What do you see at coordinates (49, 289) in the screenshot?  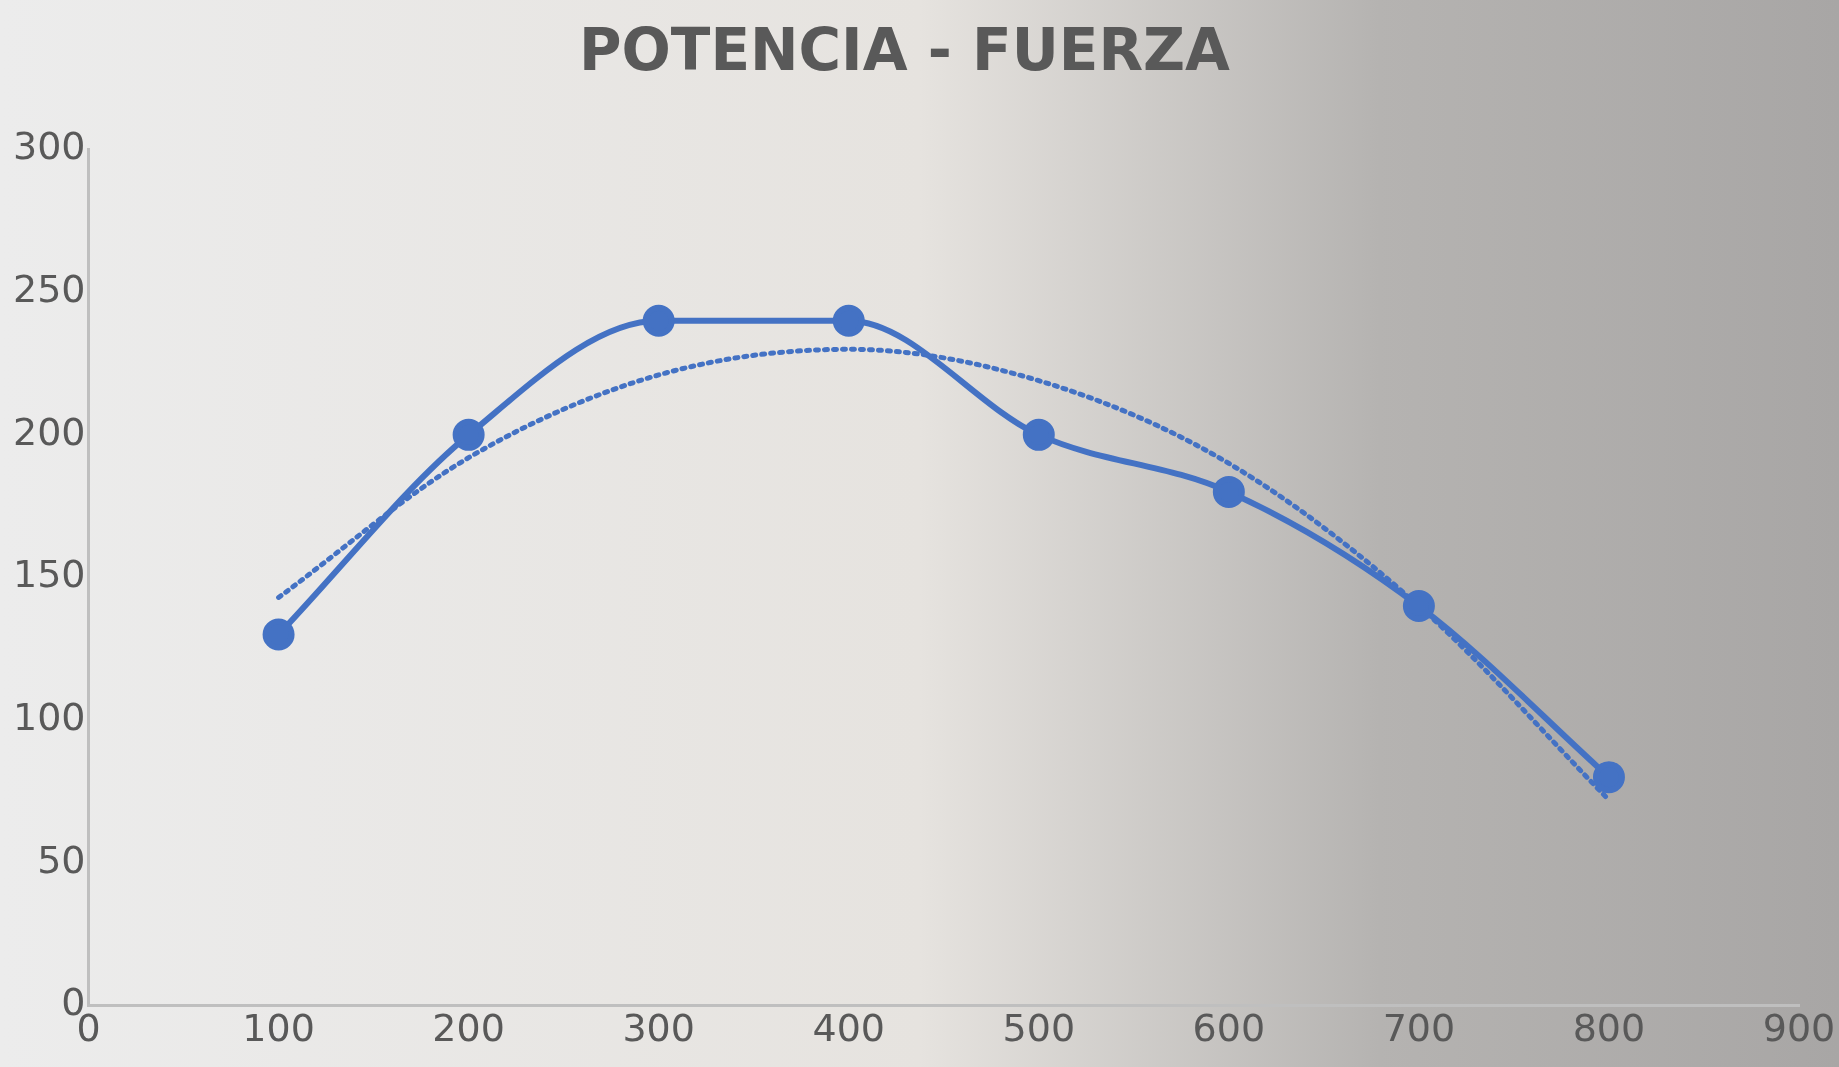 I see `y-tick-label: 250` at bounding box center [49, 289].